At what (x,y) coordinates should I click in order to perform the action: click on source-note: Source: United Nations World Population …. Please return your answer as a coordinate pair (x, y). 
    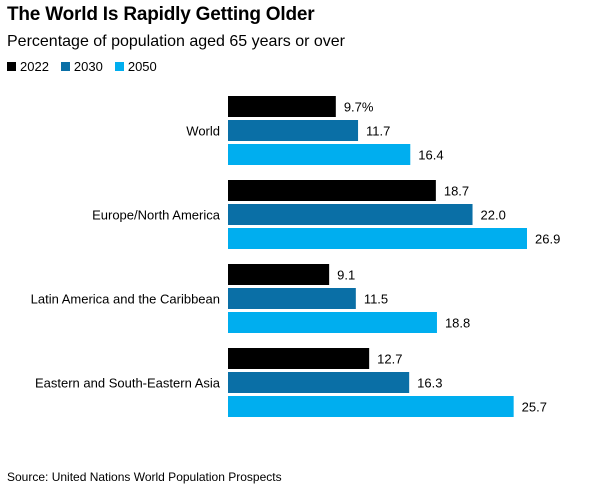
    Looking at the image, I should click on (144, 477).